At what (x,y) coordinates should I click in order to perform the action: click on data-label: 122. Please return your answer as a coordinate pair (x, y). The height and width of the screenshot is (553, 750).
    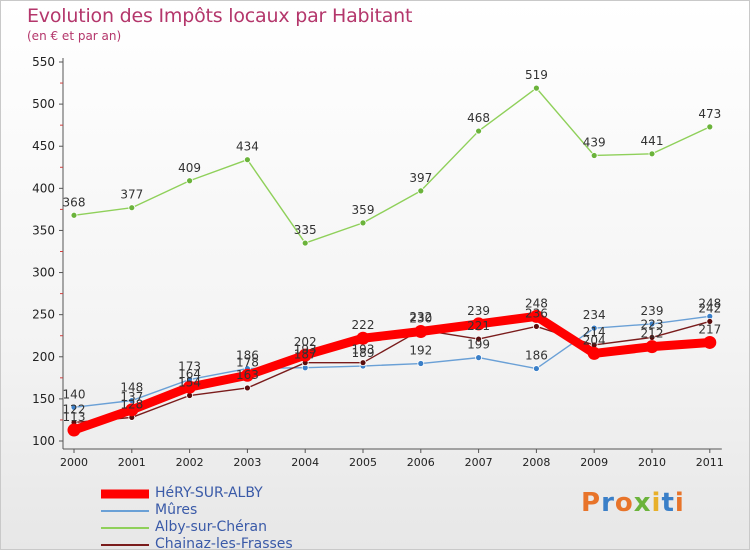
    Looking at the image, I should click on (74, 409).